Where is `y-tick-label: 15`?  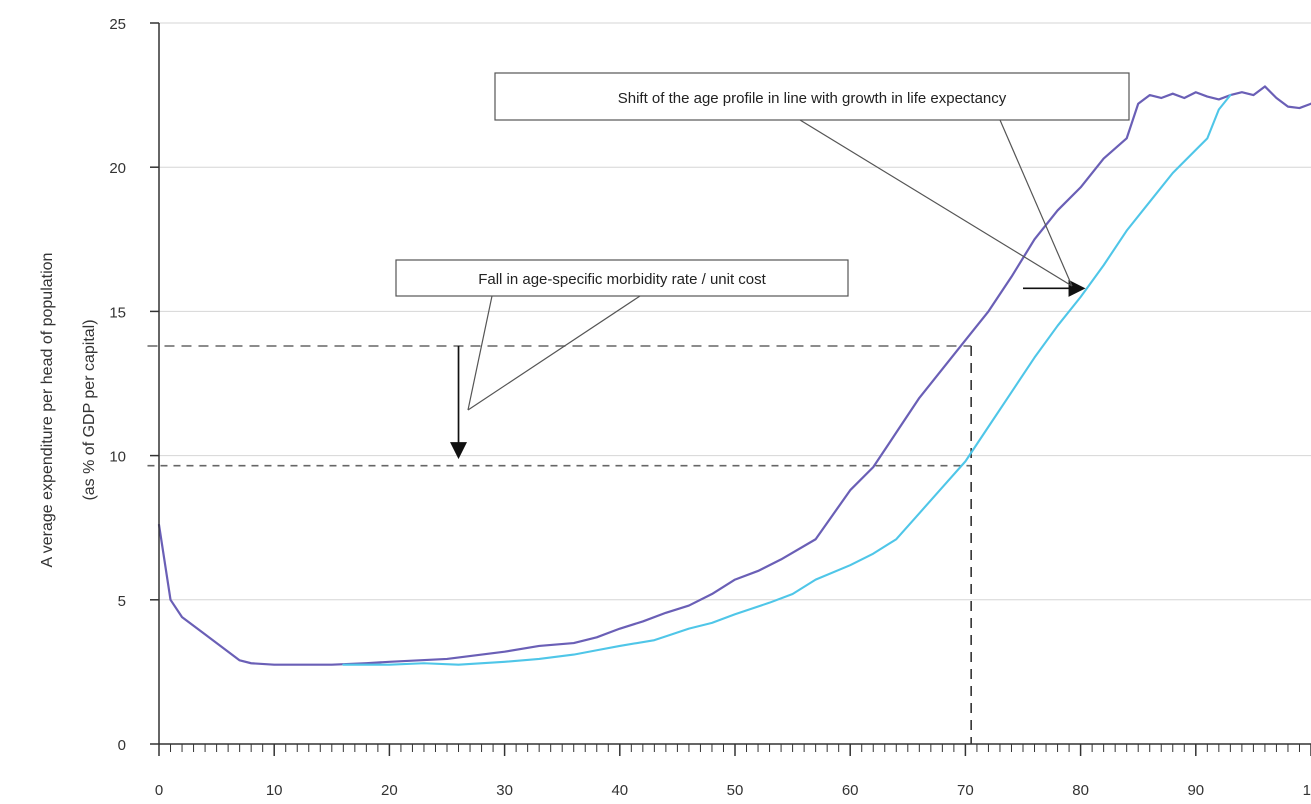 y-tick-label: 15 is located at coordinates (117, 312).